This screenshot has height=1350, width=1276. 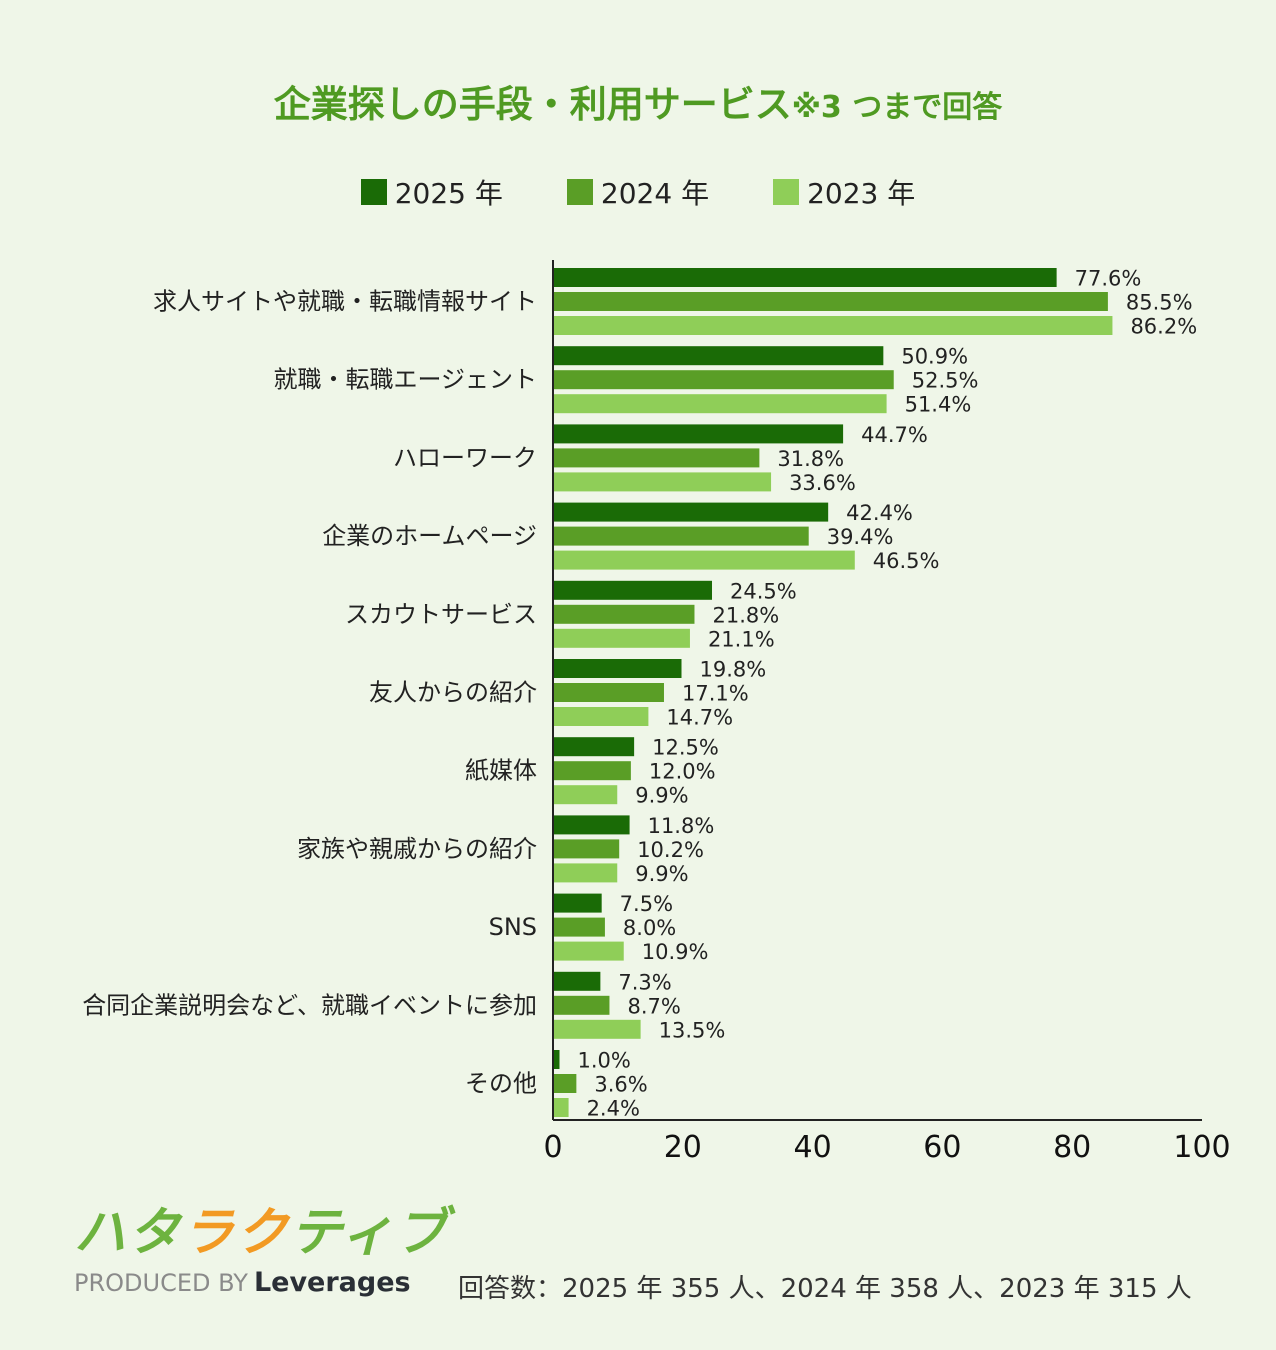 What do you see at coordinates (649, 928) in the screenshot?
I see `data-label: 8.0%` at bounding box center [649, 928].